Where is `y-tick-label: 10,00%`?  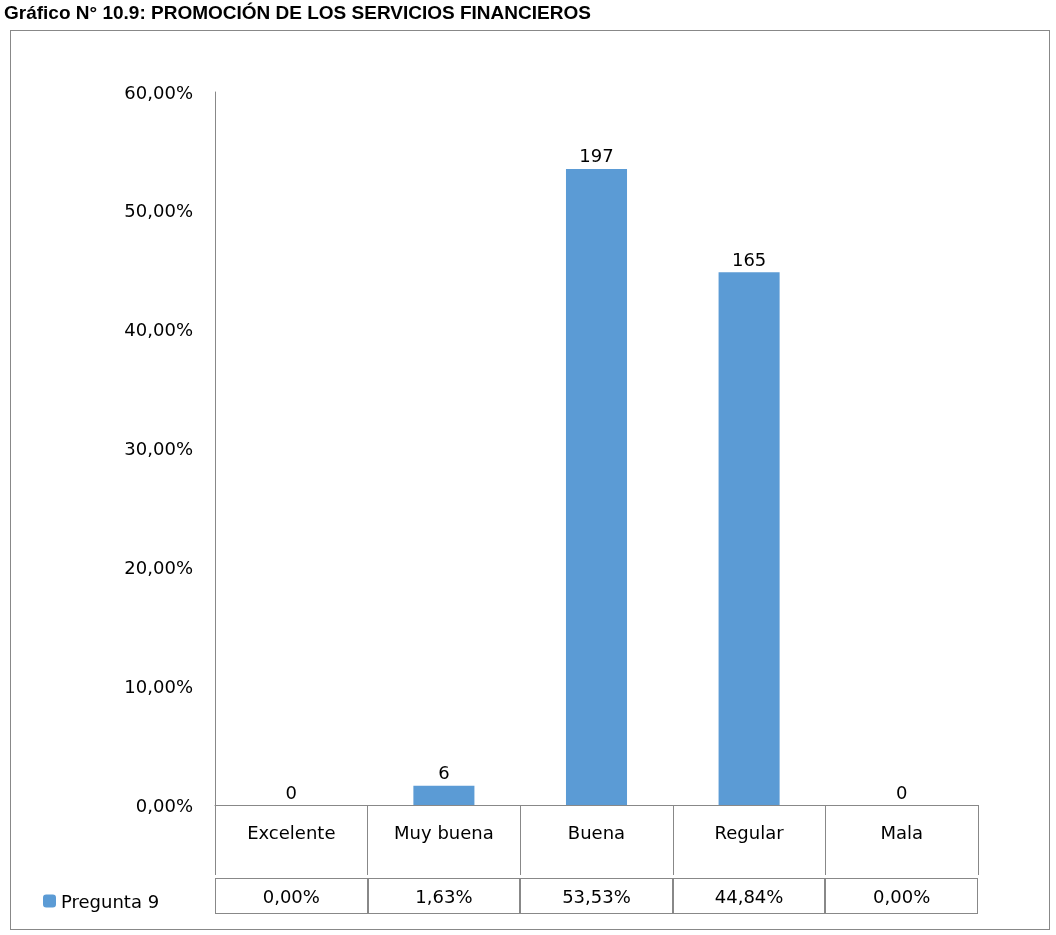
y-tick-label: 10,00% is located at coordinates (158, 686).